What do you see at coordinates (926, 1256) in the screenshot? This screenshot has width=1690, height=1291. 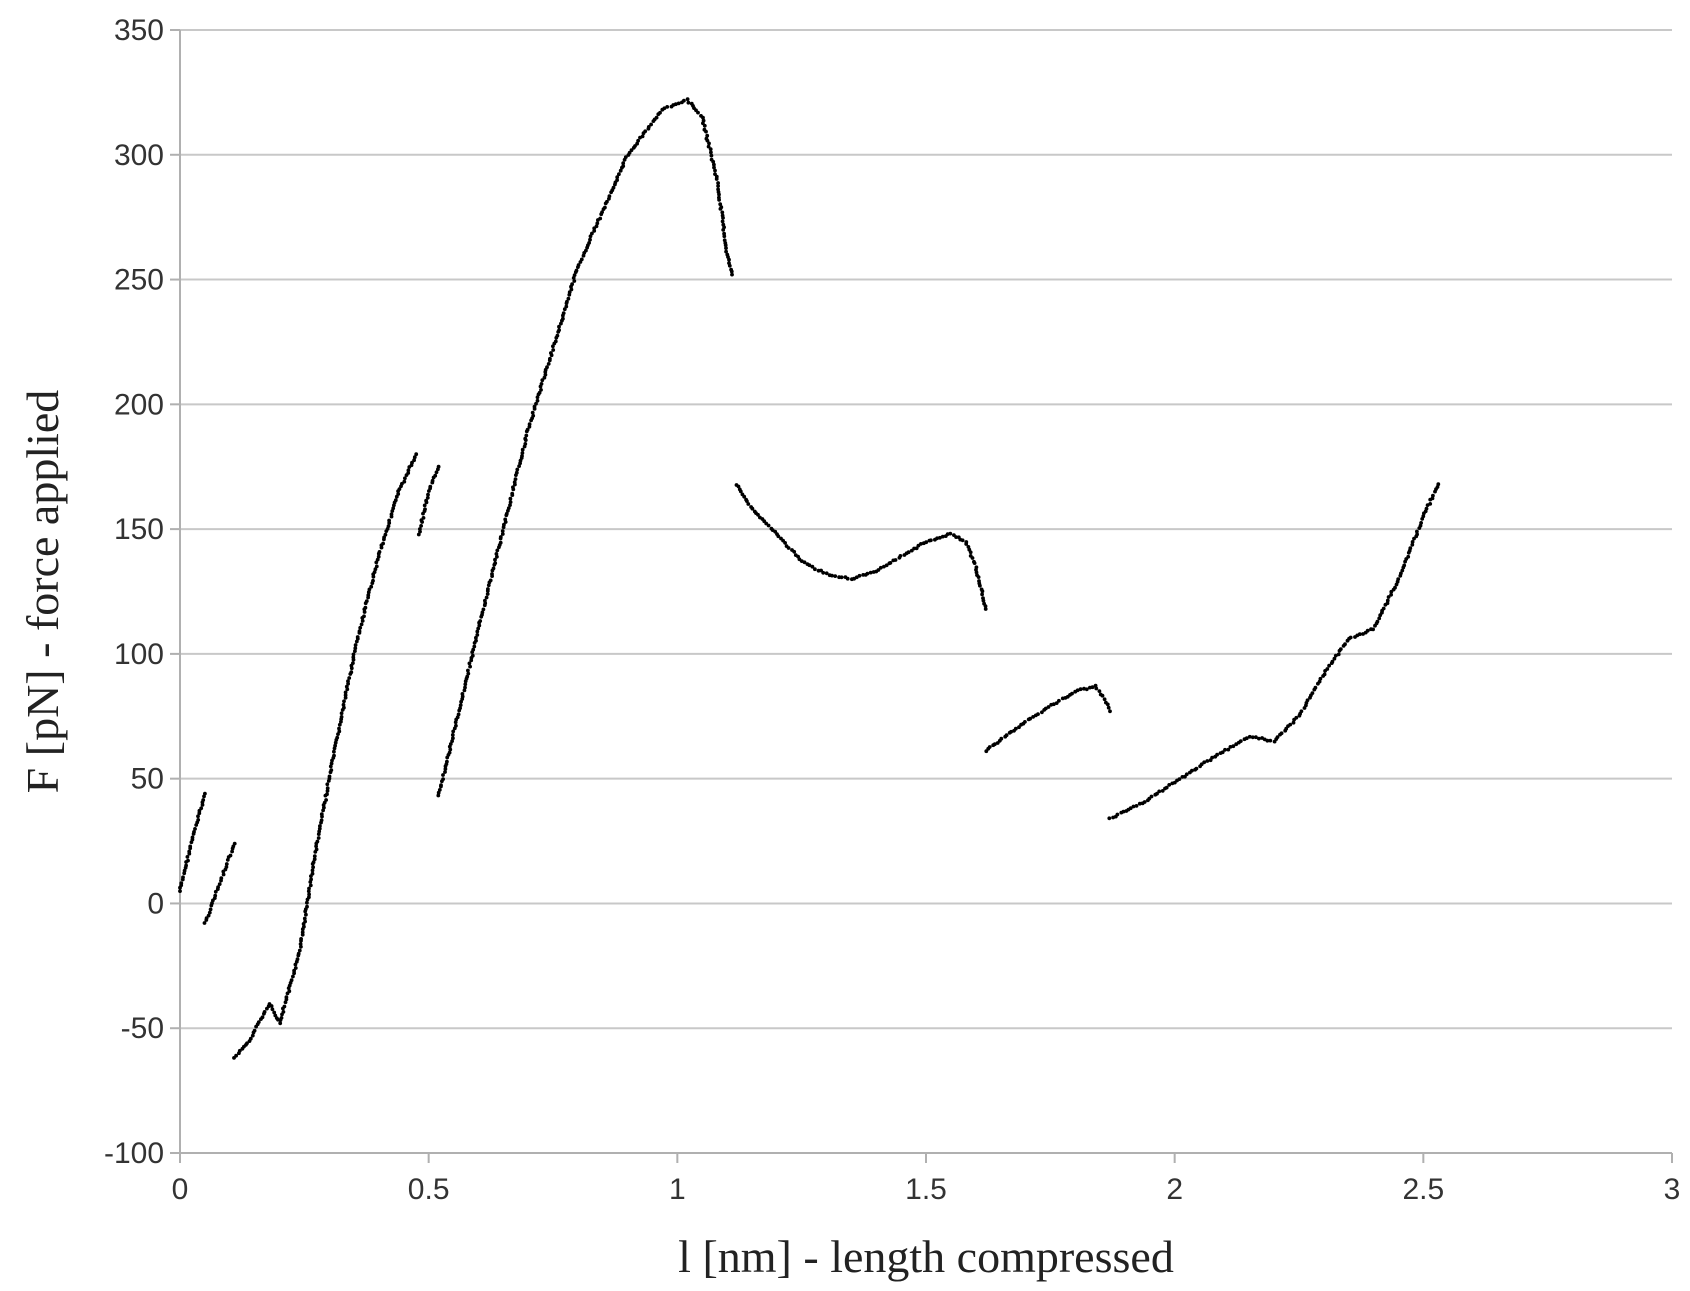 I see `x-axis-title: l [nm] - length compressed` at bounding box center [926, 1256].